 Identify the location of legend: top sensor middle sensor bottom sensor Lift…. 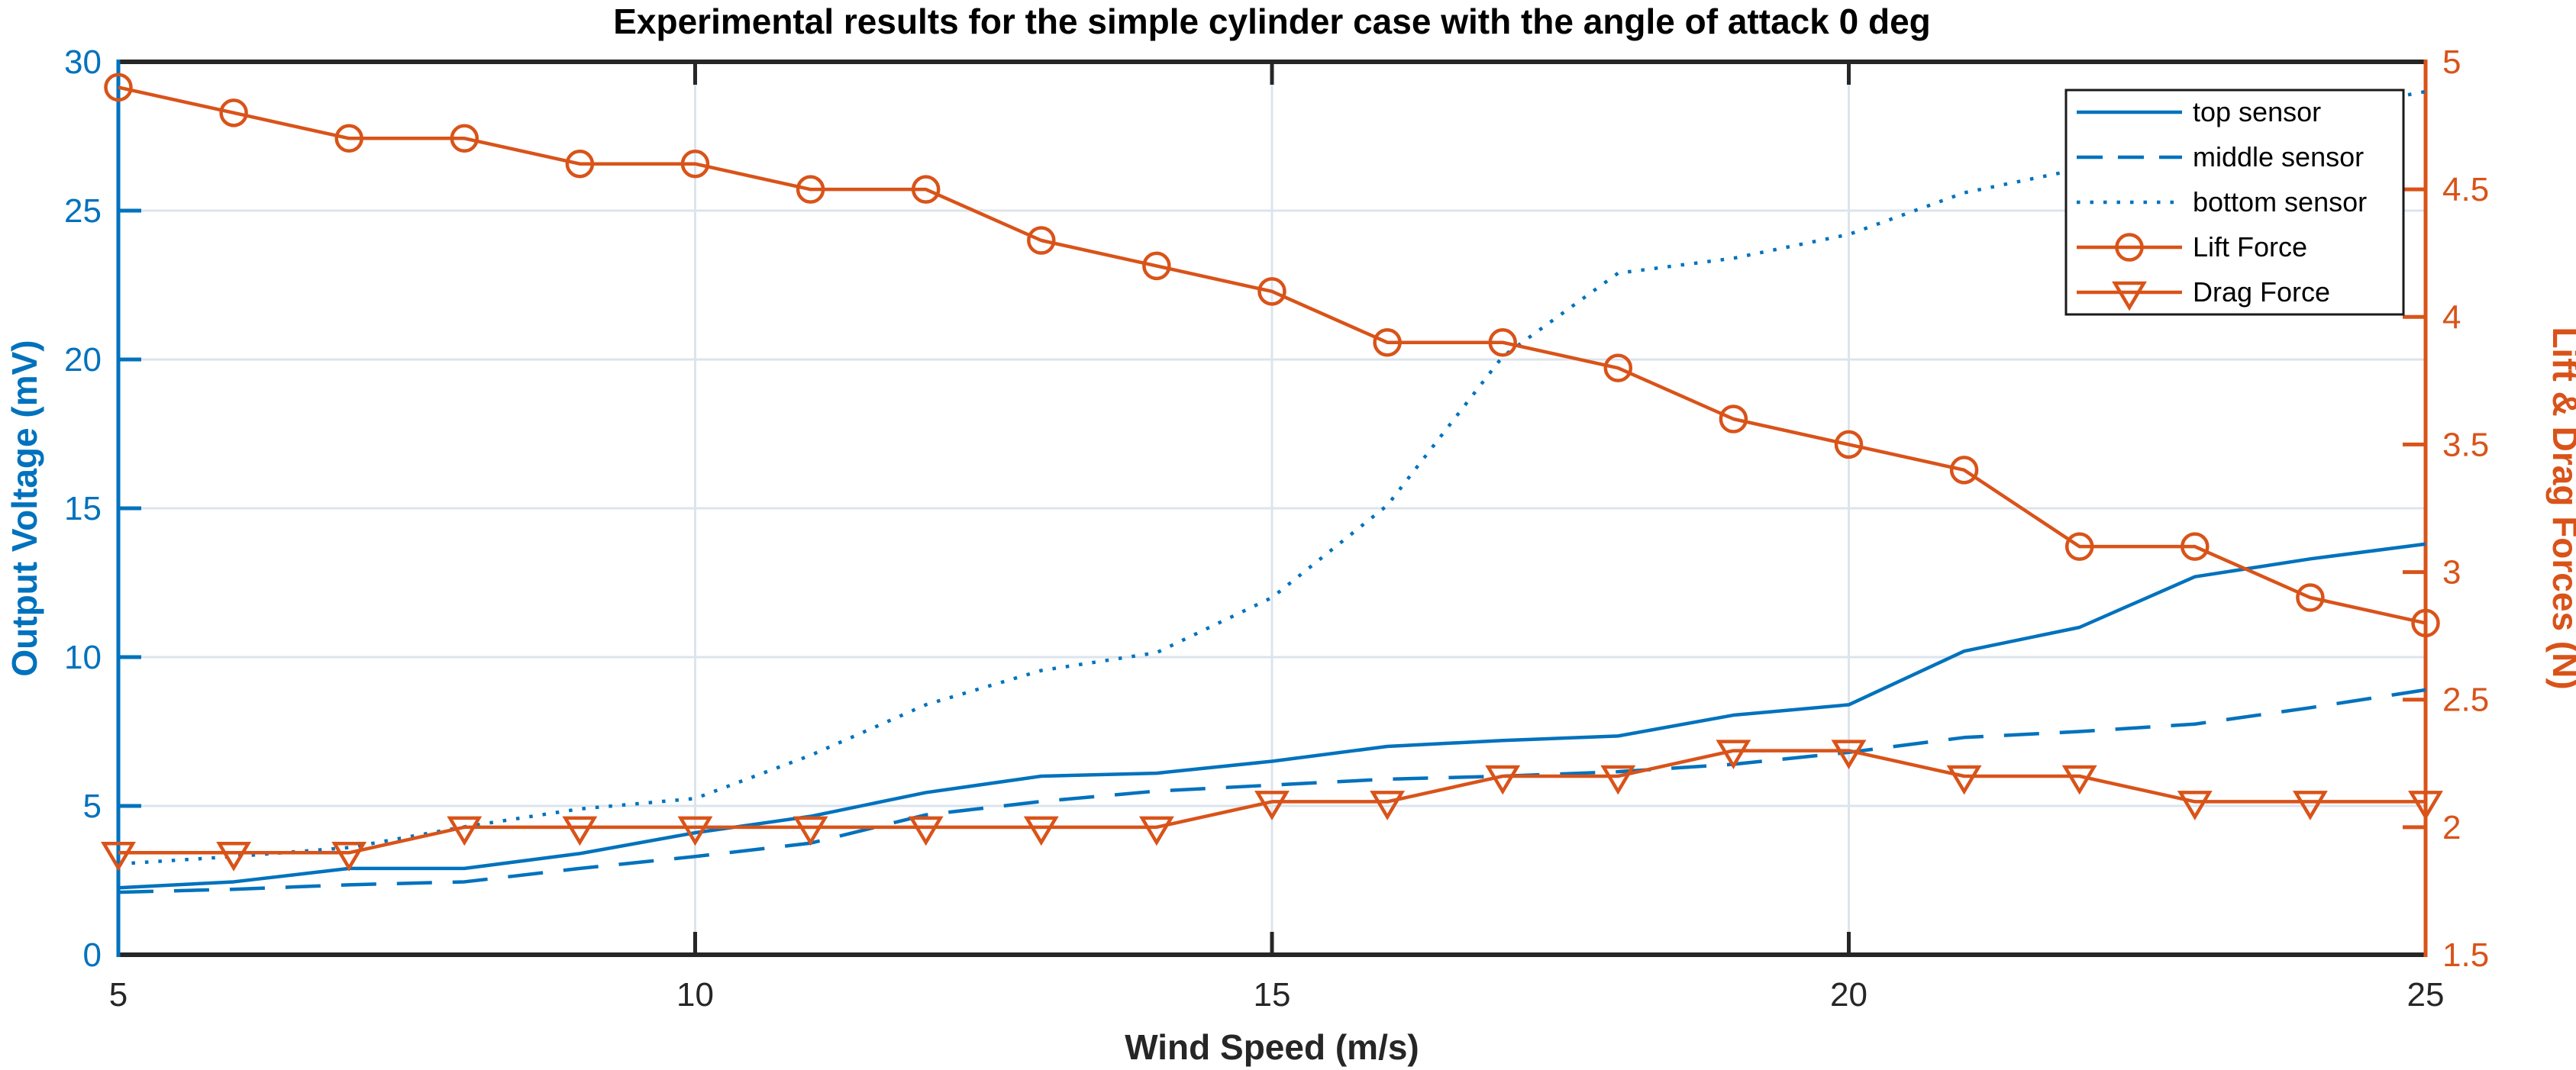
(2234, 202).